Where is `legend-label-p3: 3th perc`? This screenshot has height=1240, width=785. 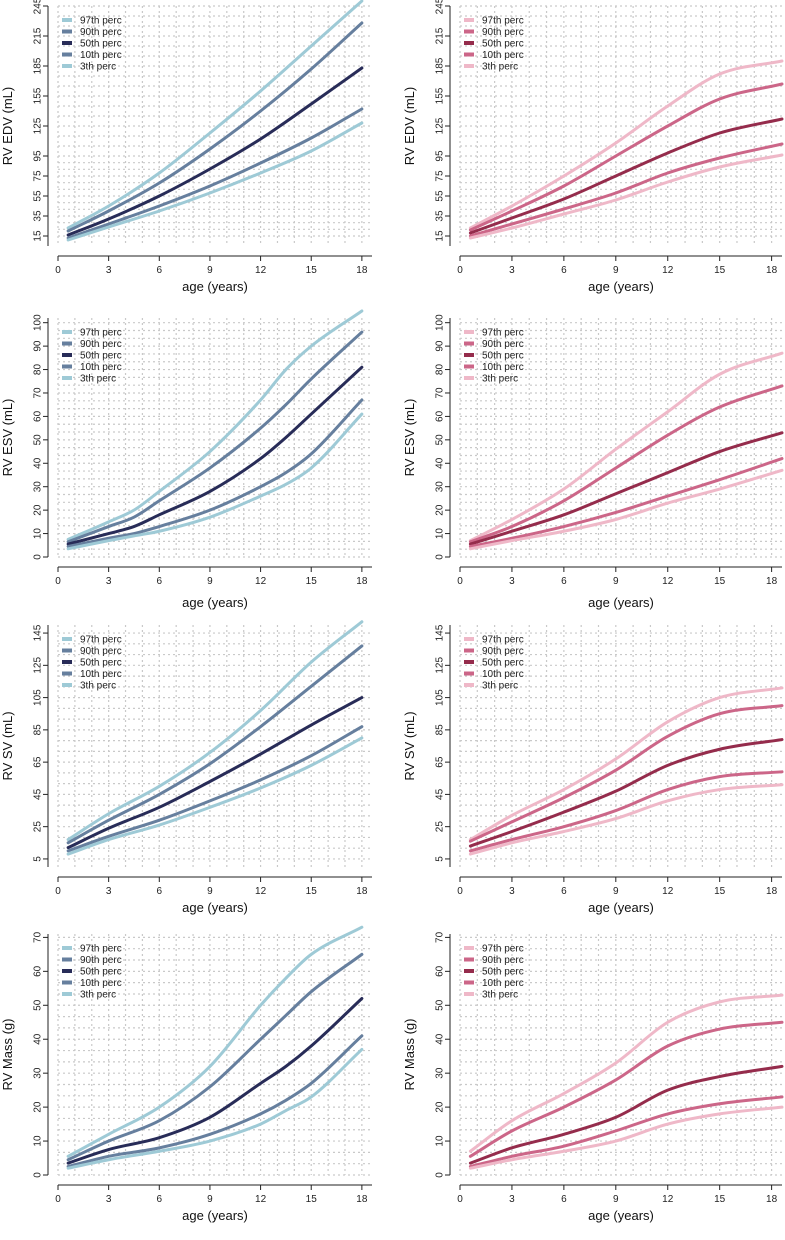 legend-label-p3: 3th perc is located at coordinates (500, 995).